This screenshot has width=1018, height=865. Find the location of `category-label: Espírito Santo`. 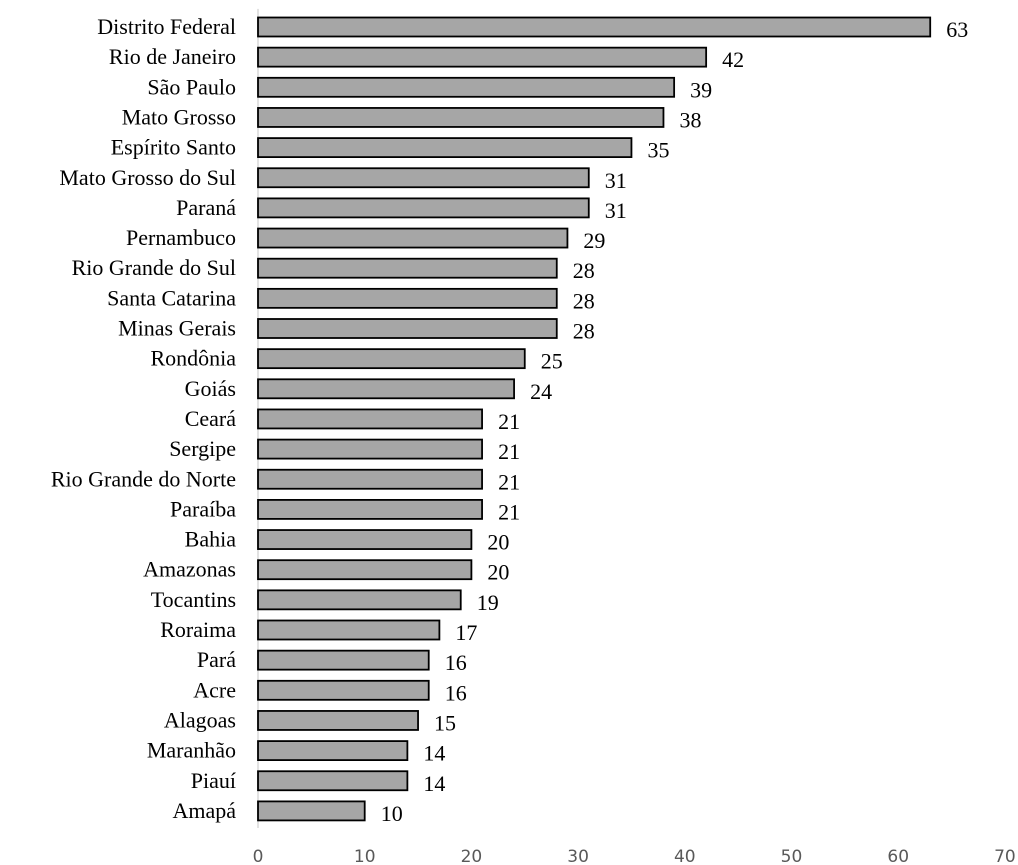

category-label: Espírito Santo is located at coordinates (173, 147).